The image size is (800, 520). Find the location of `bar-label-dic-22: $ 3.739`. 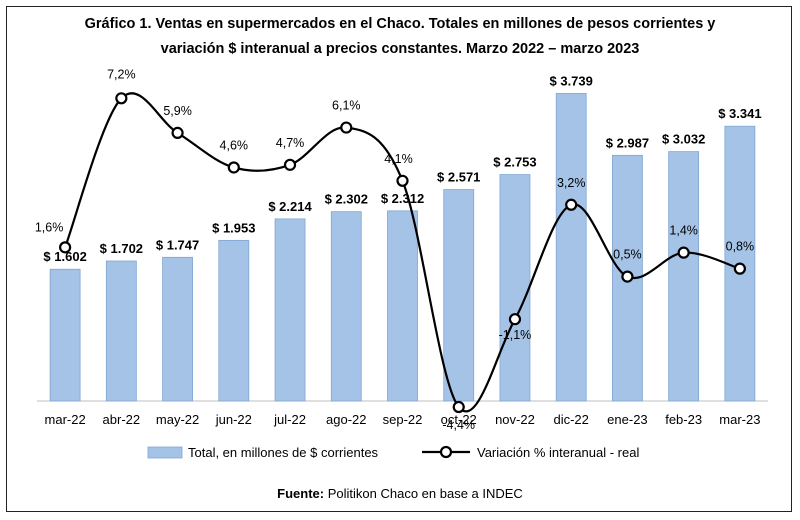

bar-label-dic-22: $ 3.739 is located at coordinates (571, 80).